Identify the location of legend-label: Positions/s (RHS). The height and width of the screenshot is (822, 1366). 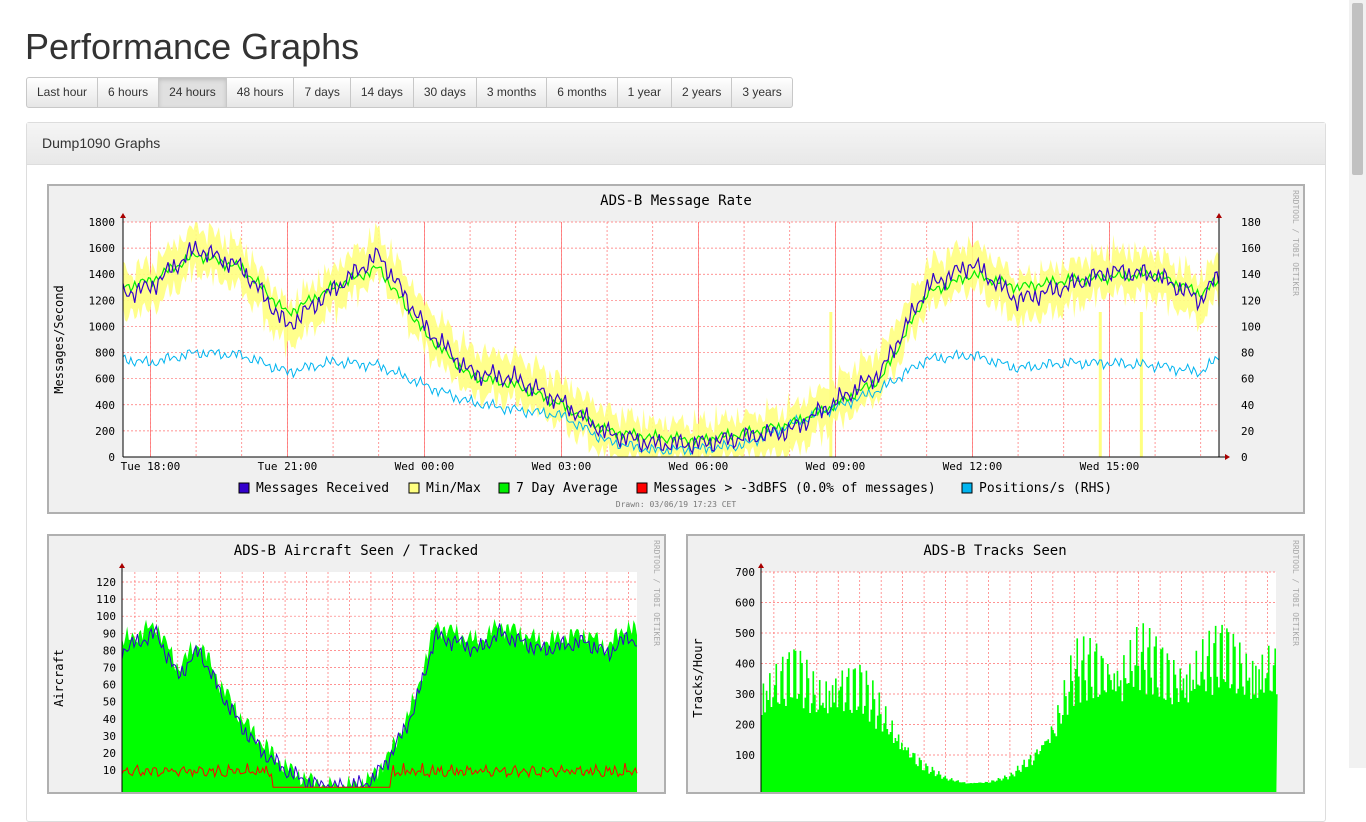
(1045, 488).